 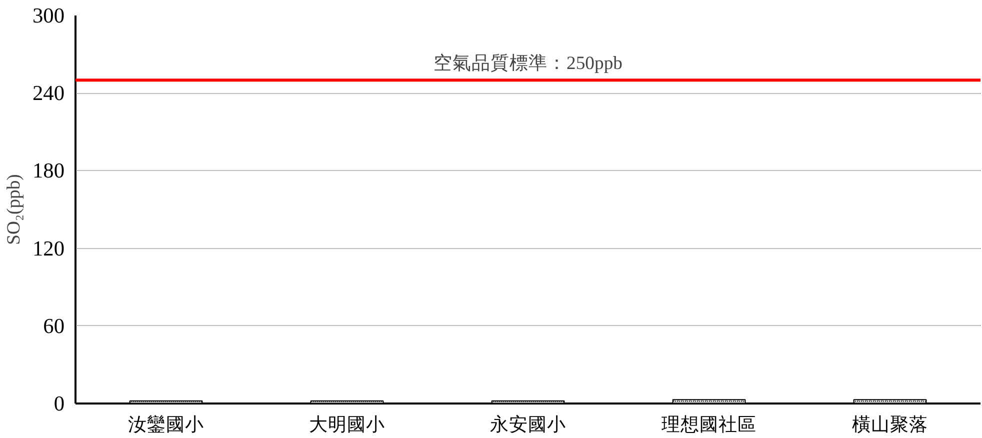 What do you see at coordinates (347, 425) in the screenshot?
I see `x-tick-label: 大明國小` at bounding box center [347, 425].